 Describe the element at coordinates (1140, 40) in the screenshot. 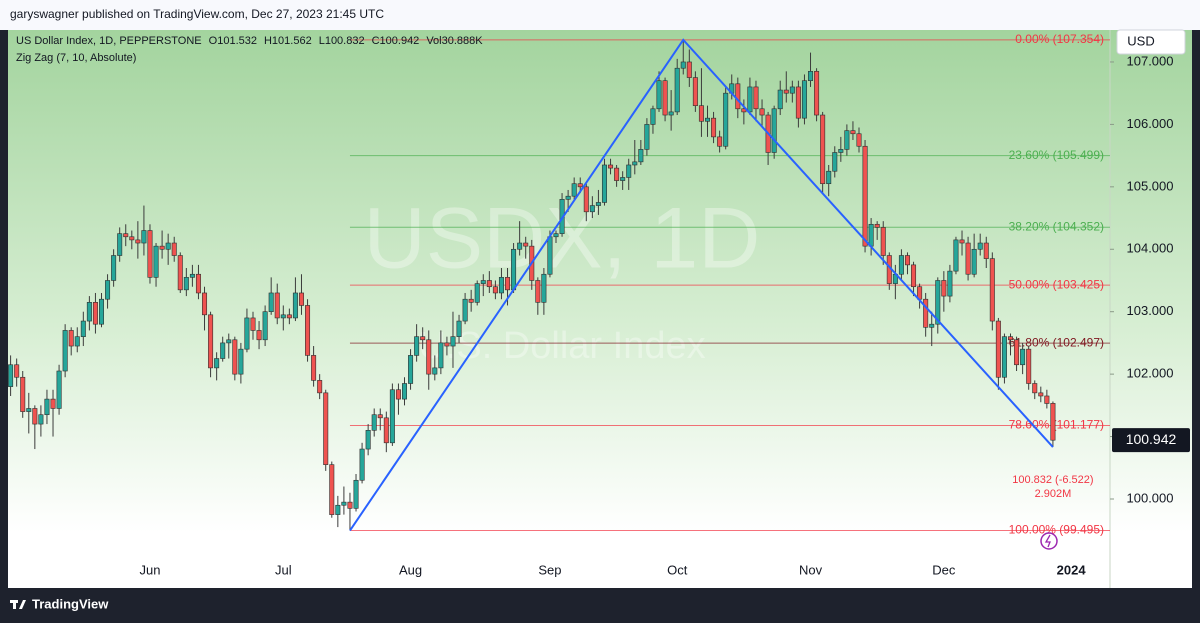

I see `currency-label: USD` at that location.